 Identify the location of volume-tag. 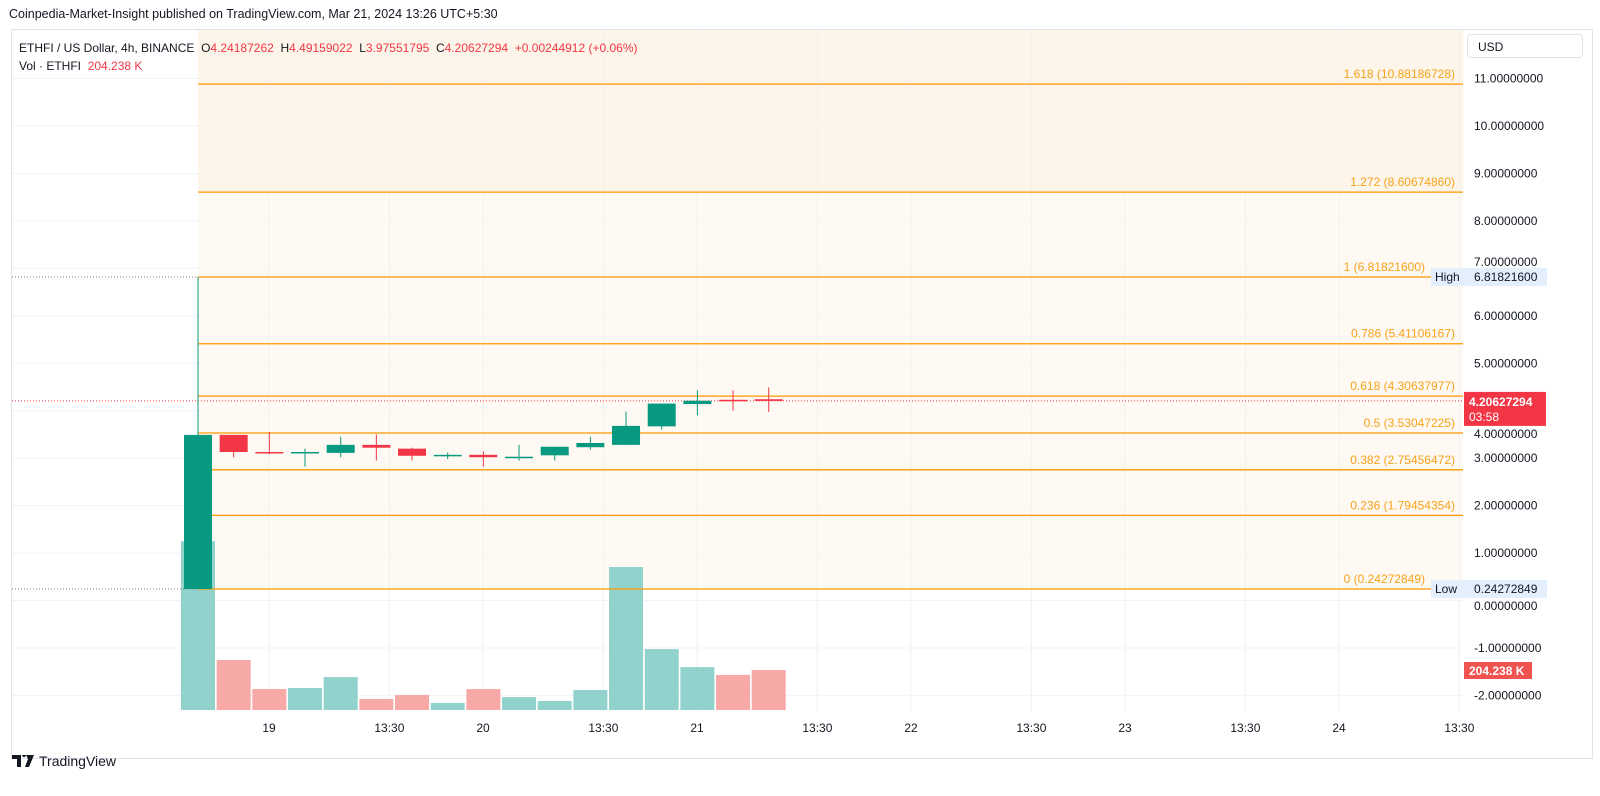
(1498, 670).